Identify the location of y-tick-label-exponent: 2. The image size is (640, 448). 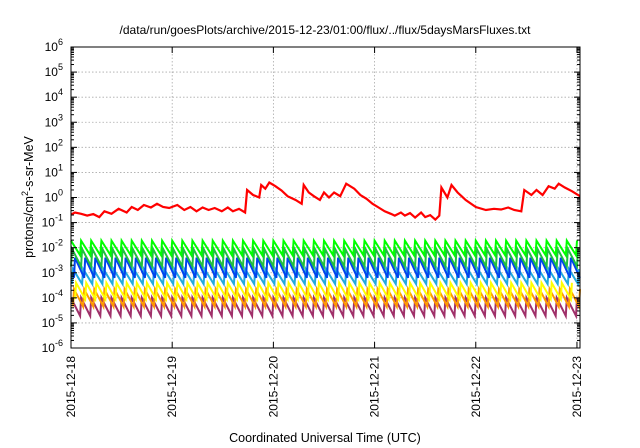
(60, 142).